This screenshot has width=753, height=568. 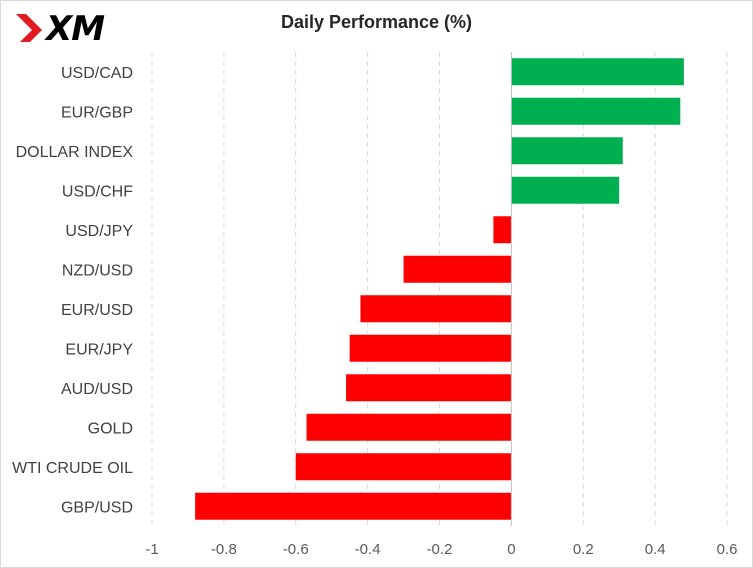 I want to click on bar-eur-usd, so click(x=436, y=309).